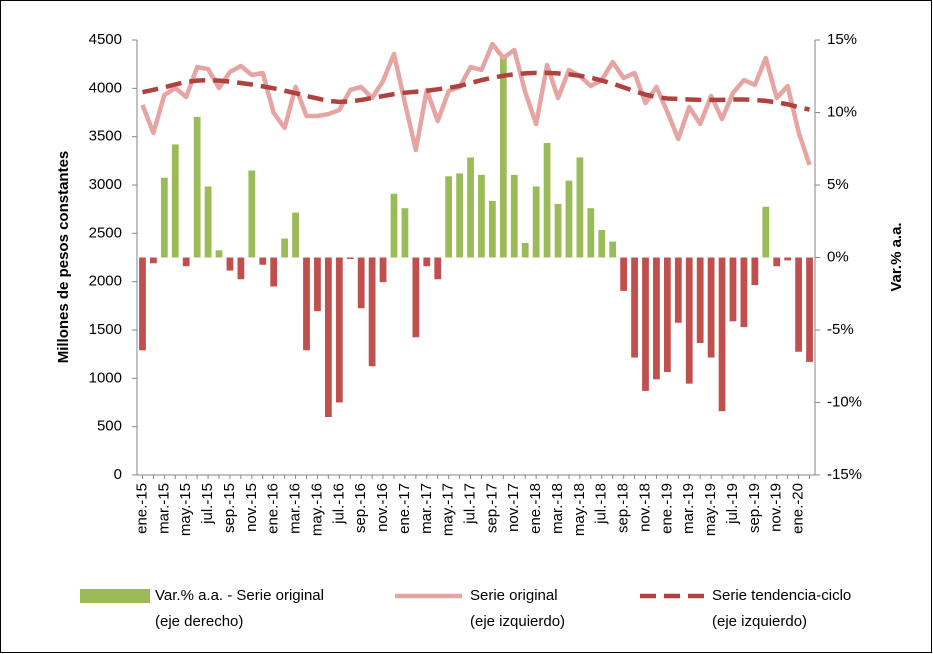 The width and height of the screenshot is (933, 654). Describe the element at coordinates (109, 426) in the screenshot. I see `y-tick-label: 500` at that location.